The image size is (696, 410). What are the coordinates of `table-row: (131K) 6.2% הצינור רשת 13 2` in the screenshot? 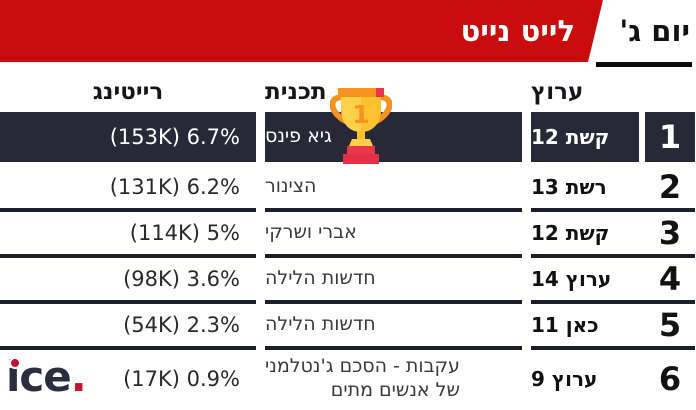 It's located at (348, 189).